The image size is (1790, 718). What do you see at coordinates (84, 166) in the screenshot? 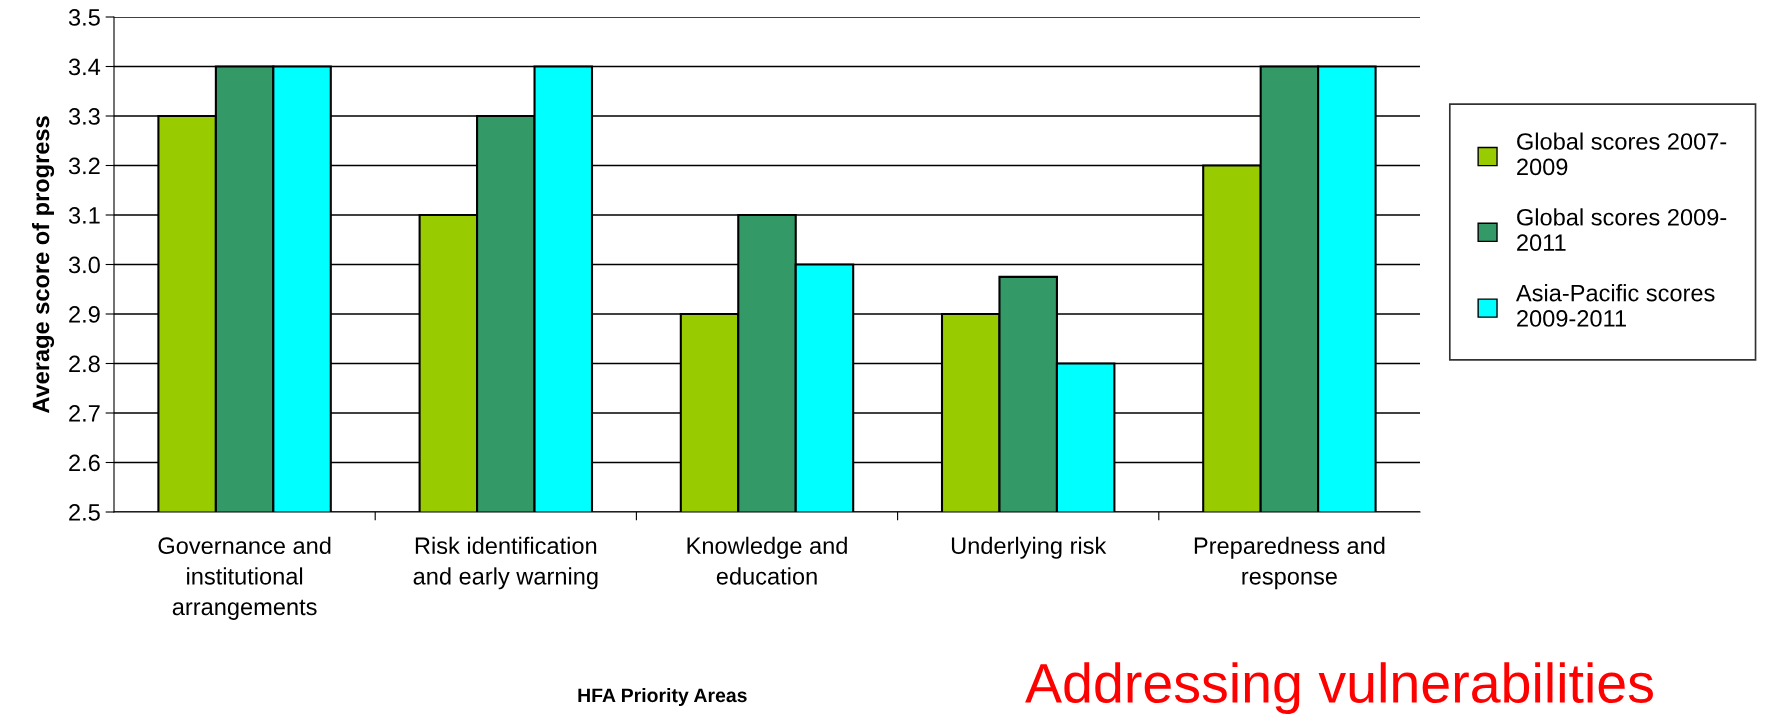
I see `y-tick-label: 3.2` at bounding box center [84, 166].